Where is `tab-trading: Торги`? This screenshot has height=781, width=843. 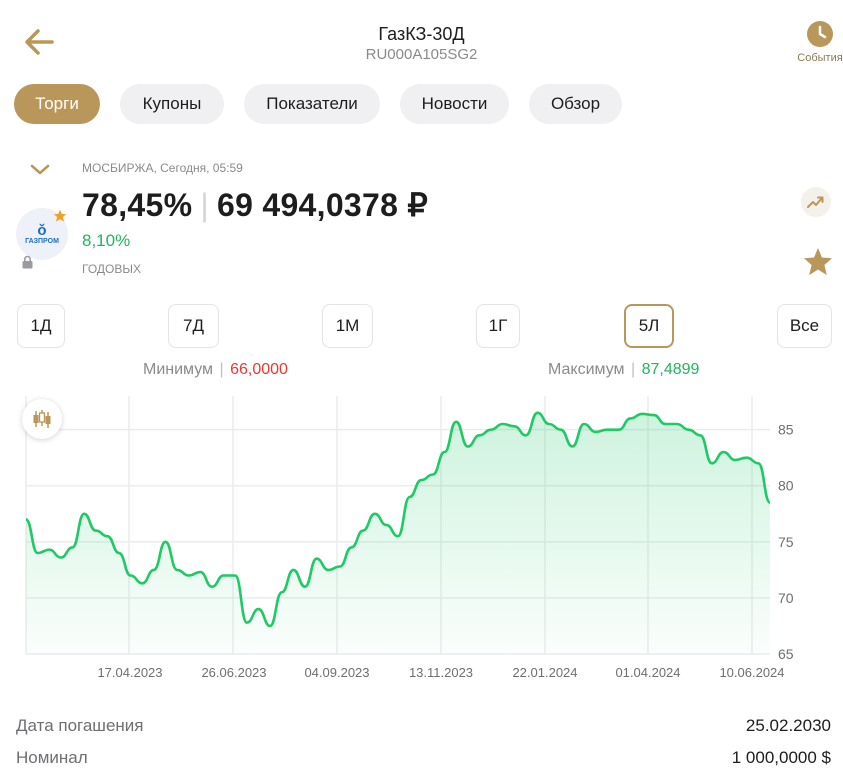
tab-trading: Торги is located at coordinates (57, 104).